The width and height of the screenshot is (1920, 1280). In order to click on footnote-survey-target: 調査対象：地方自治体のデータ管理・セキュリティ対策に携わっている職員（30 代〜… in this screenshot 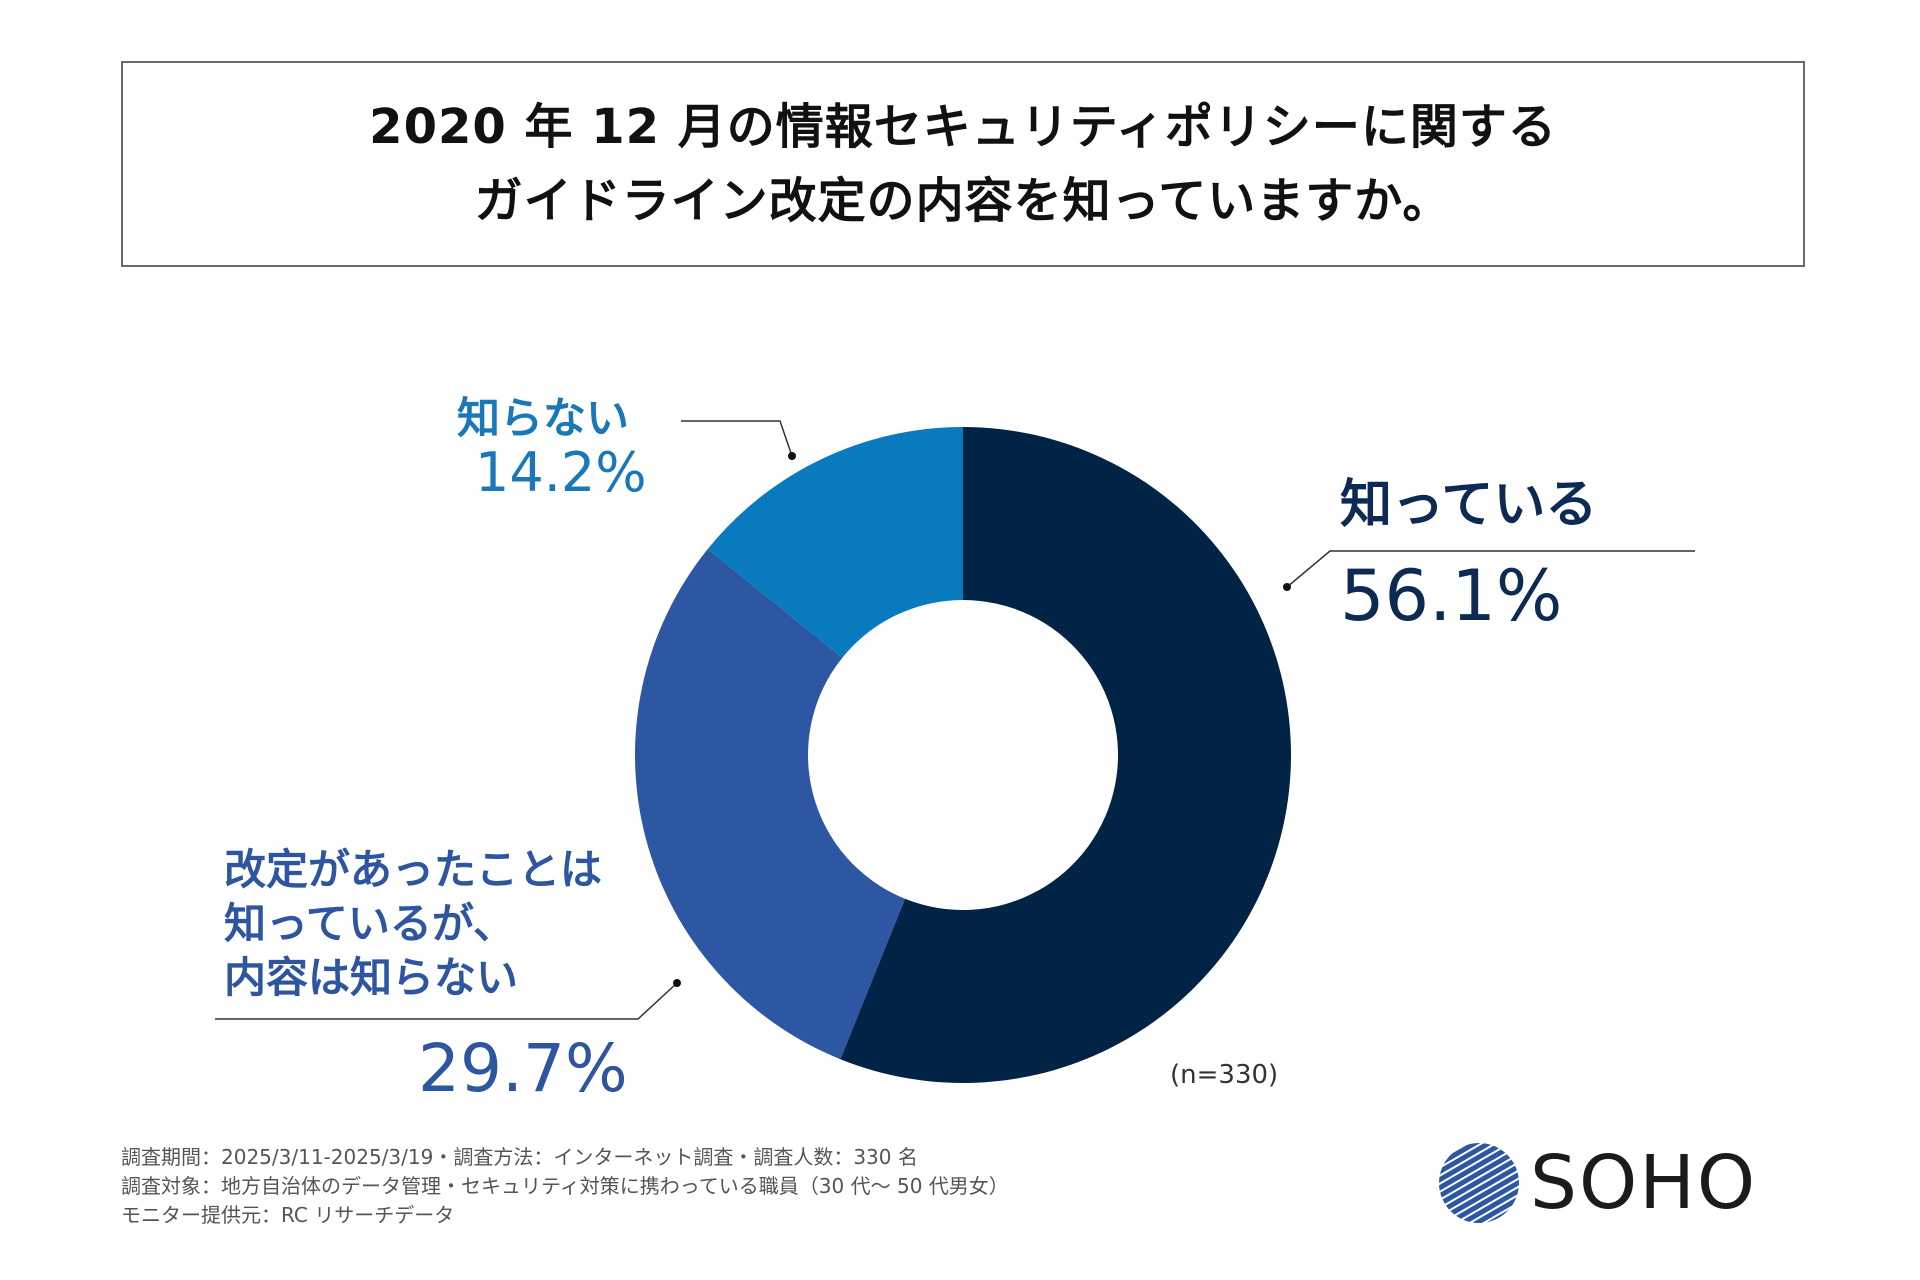, I will do `click(565, 1186)`.